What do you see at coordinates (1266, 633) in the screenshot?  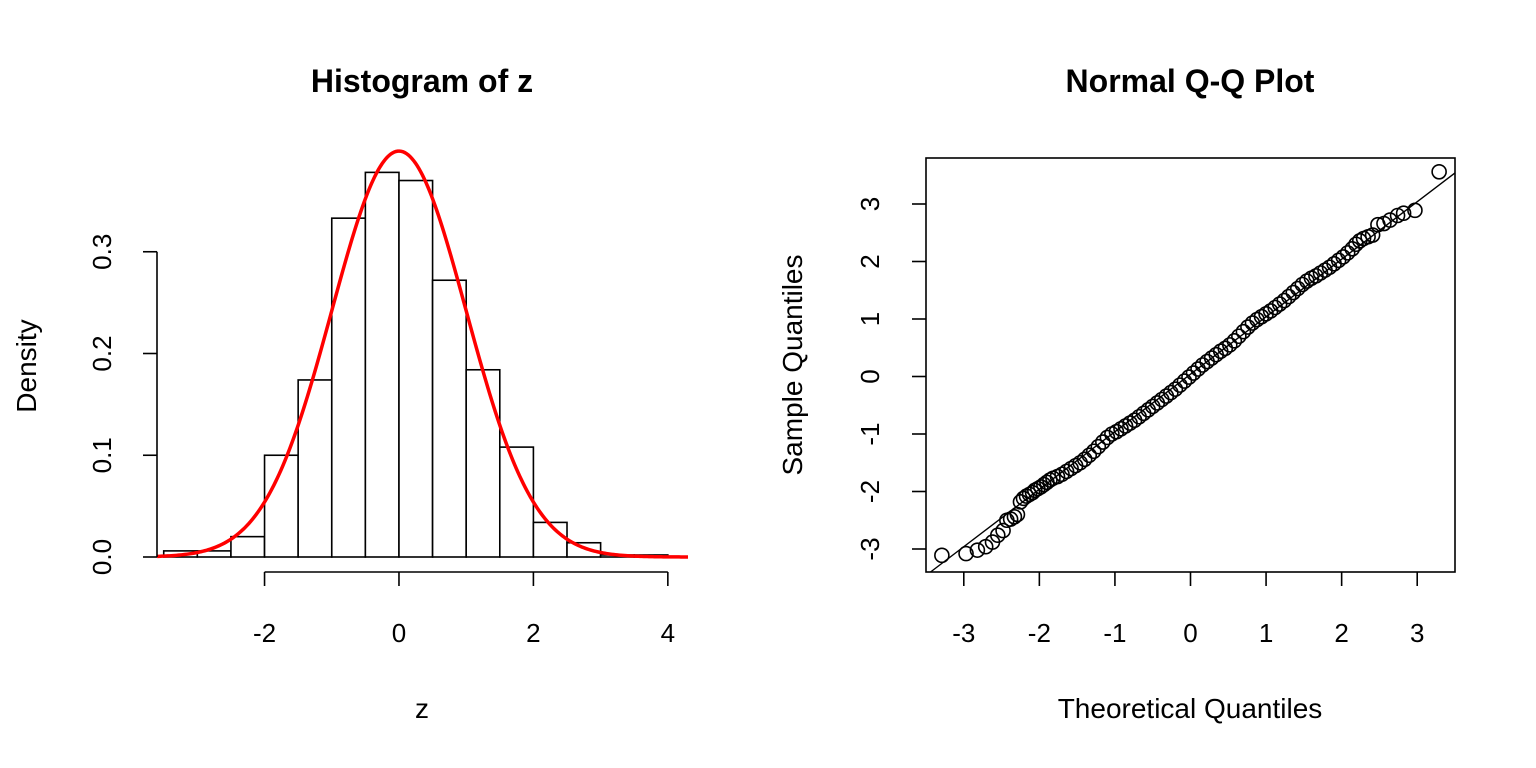 I see `qq-x-tick-label: 1` at bounding box center [1266, 633].